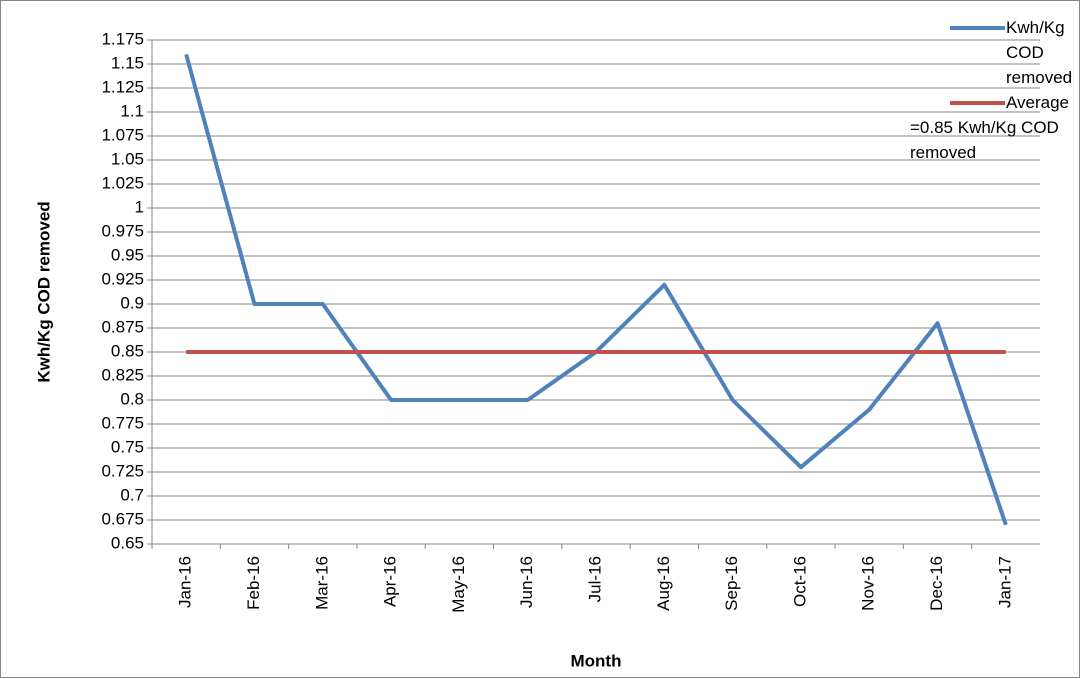  Describe the element at coordinates (122, 278) in the screenshot. I see `y-tick-label: 0.925` at that location.